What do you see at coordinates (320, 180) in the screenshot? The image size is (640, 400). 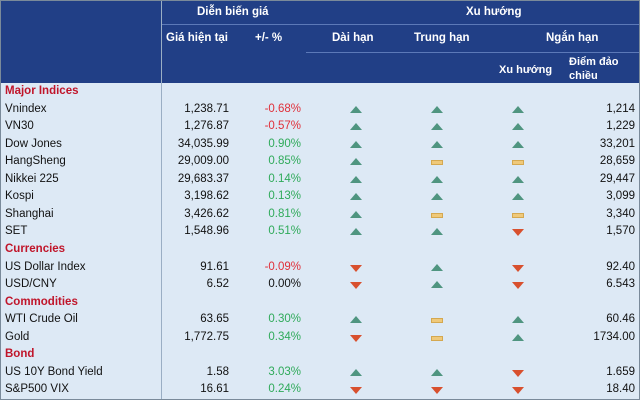 I see `table-row: Nikkei 225 29,683.37 0.14% 29,447` at bounding box center [320, 180].